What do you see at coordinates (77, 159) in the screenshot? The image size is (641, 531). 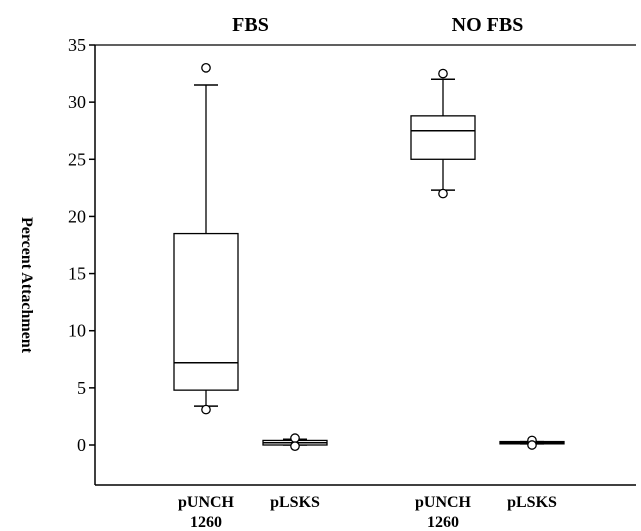 I see `y-tick-label: 25` at bounding box center [77, 159].